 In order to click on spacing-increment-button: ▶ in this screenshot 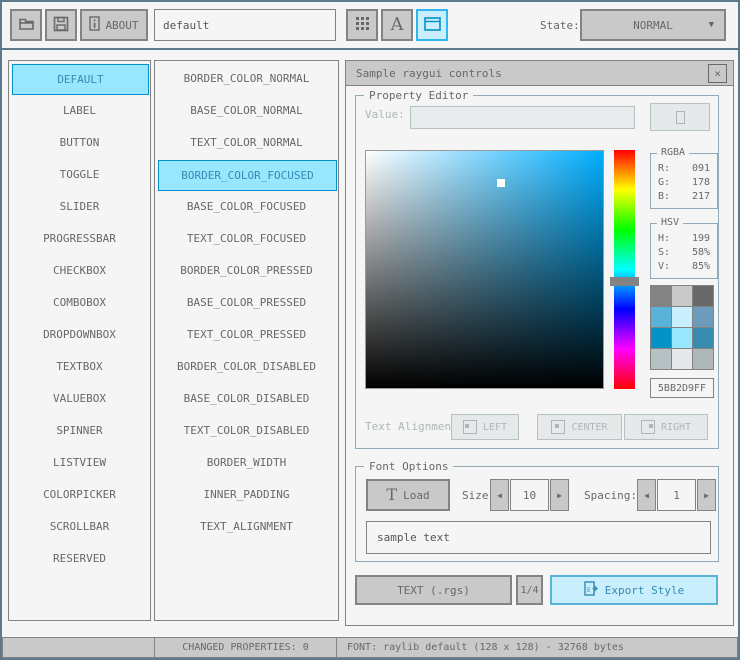, I will do `click(706, 495)`.